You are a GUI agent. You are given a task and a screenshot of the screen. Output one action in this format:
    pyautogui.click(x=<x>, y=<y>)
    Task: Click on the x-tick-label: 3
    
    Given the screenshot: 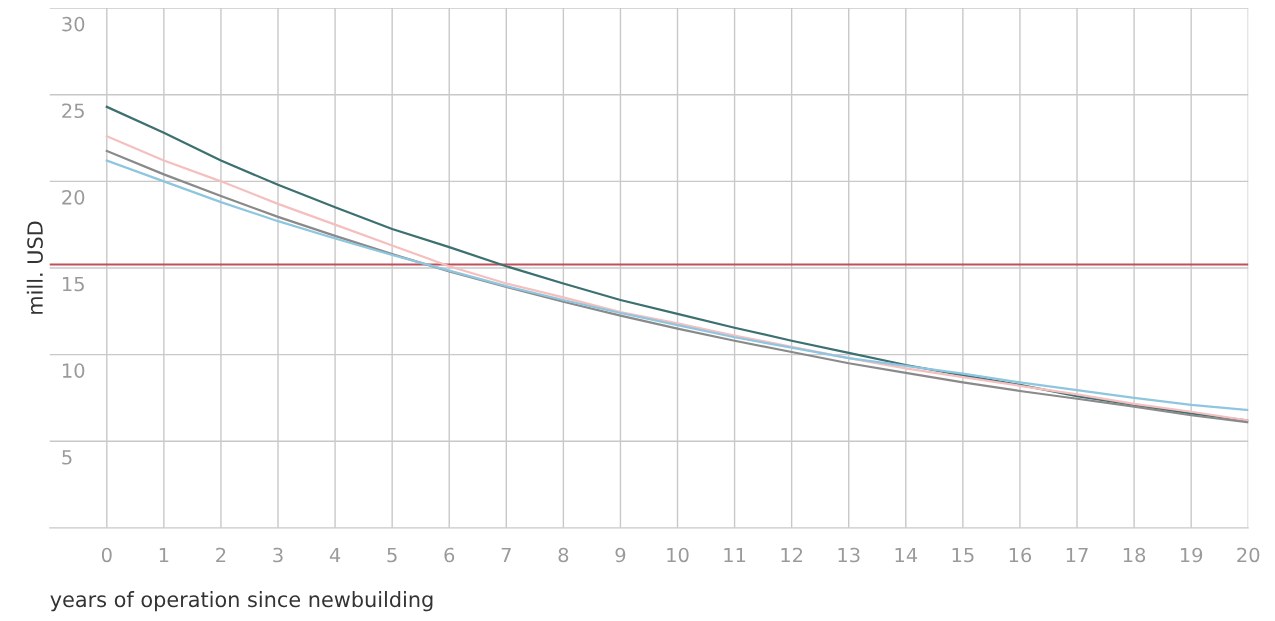 What is the action you would take?
    pyautogui.click(x=278, y=555)
    